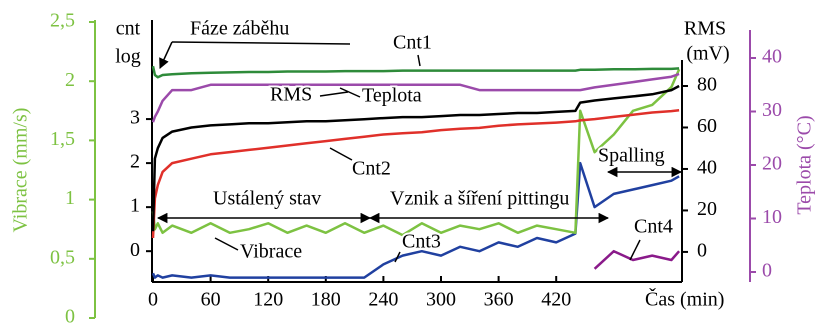  What do you see at coordinates (326, 300) in the screenshot?
I see `x-tick-label: 180` at bounding box center [326, 300].